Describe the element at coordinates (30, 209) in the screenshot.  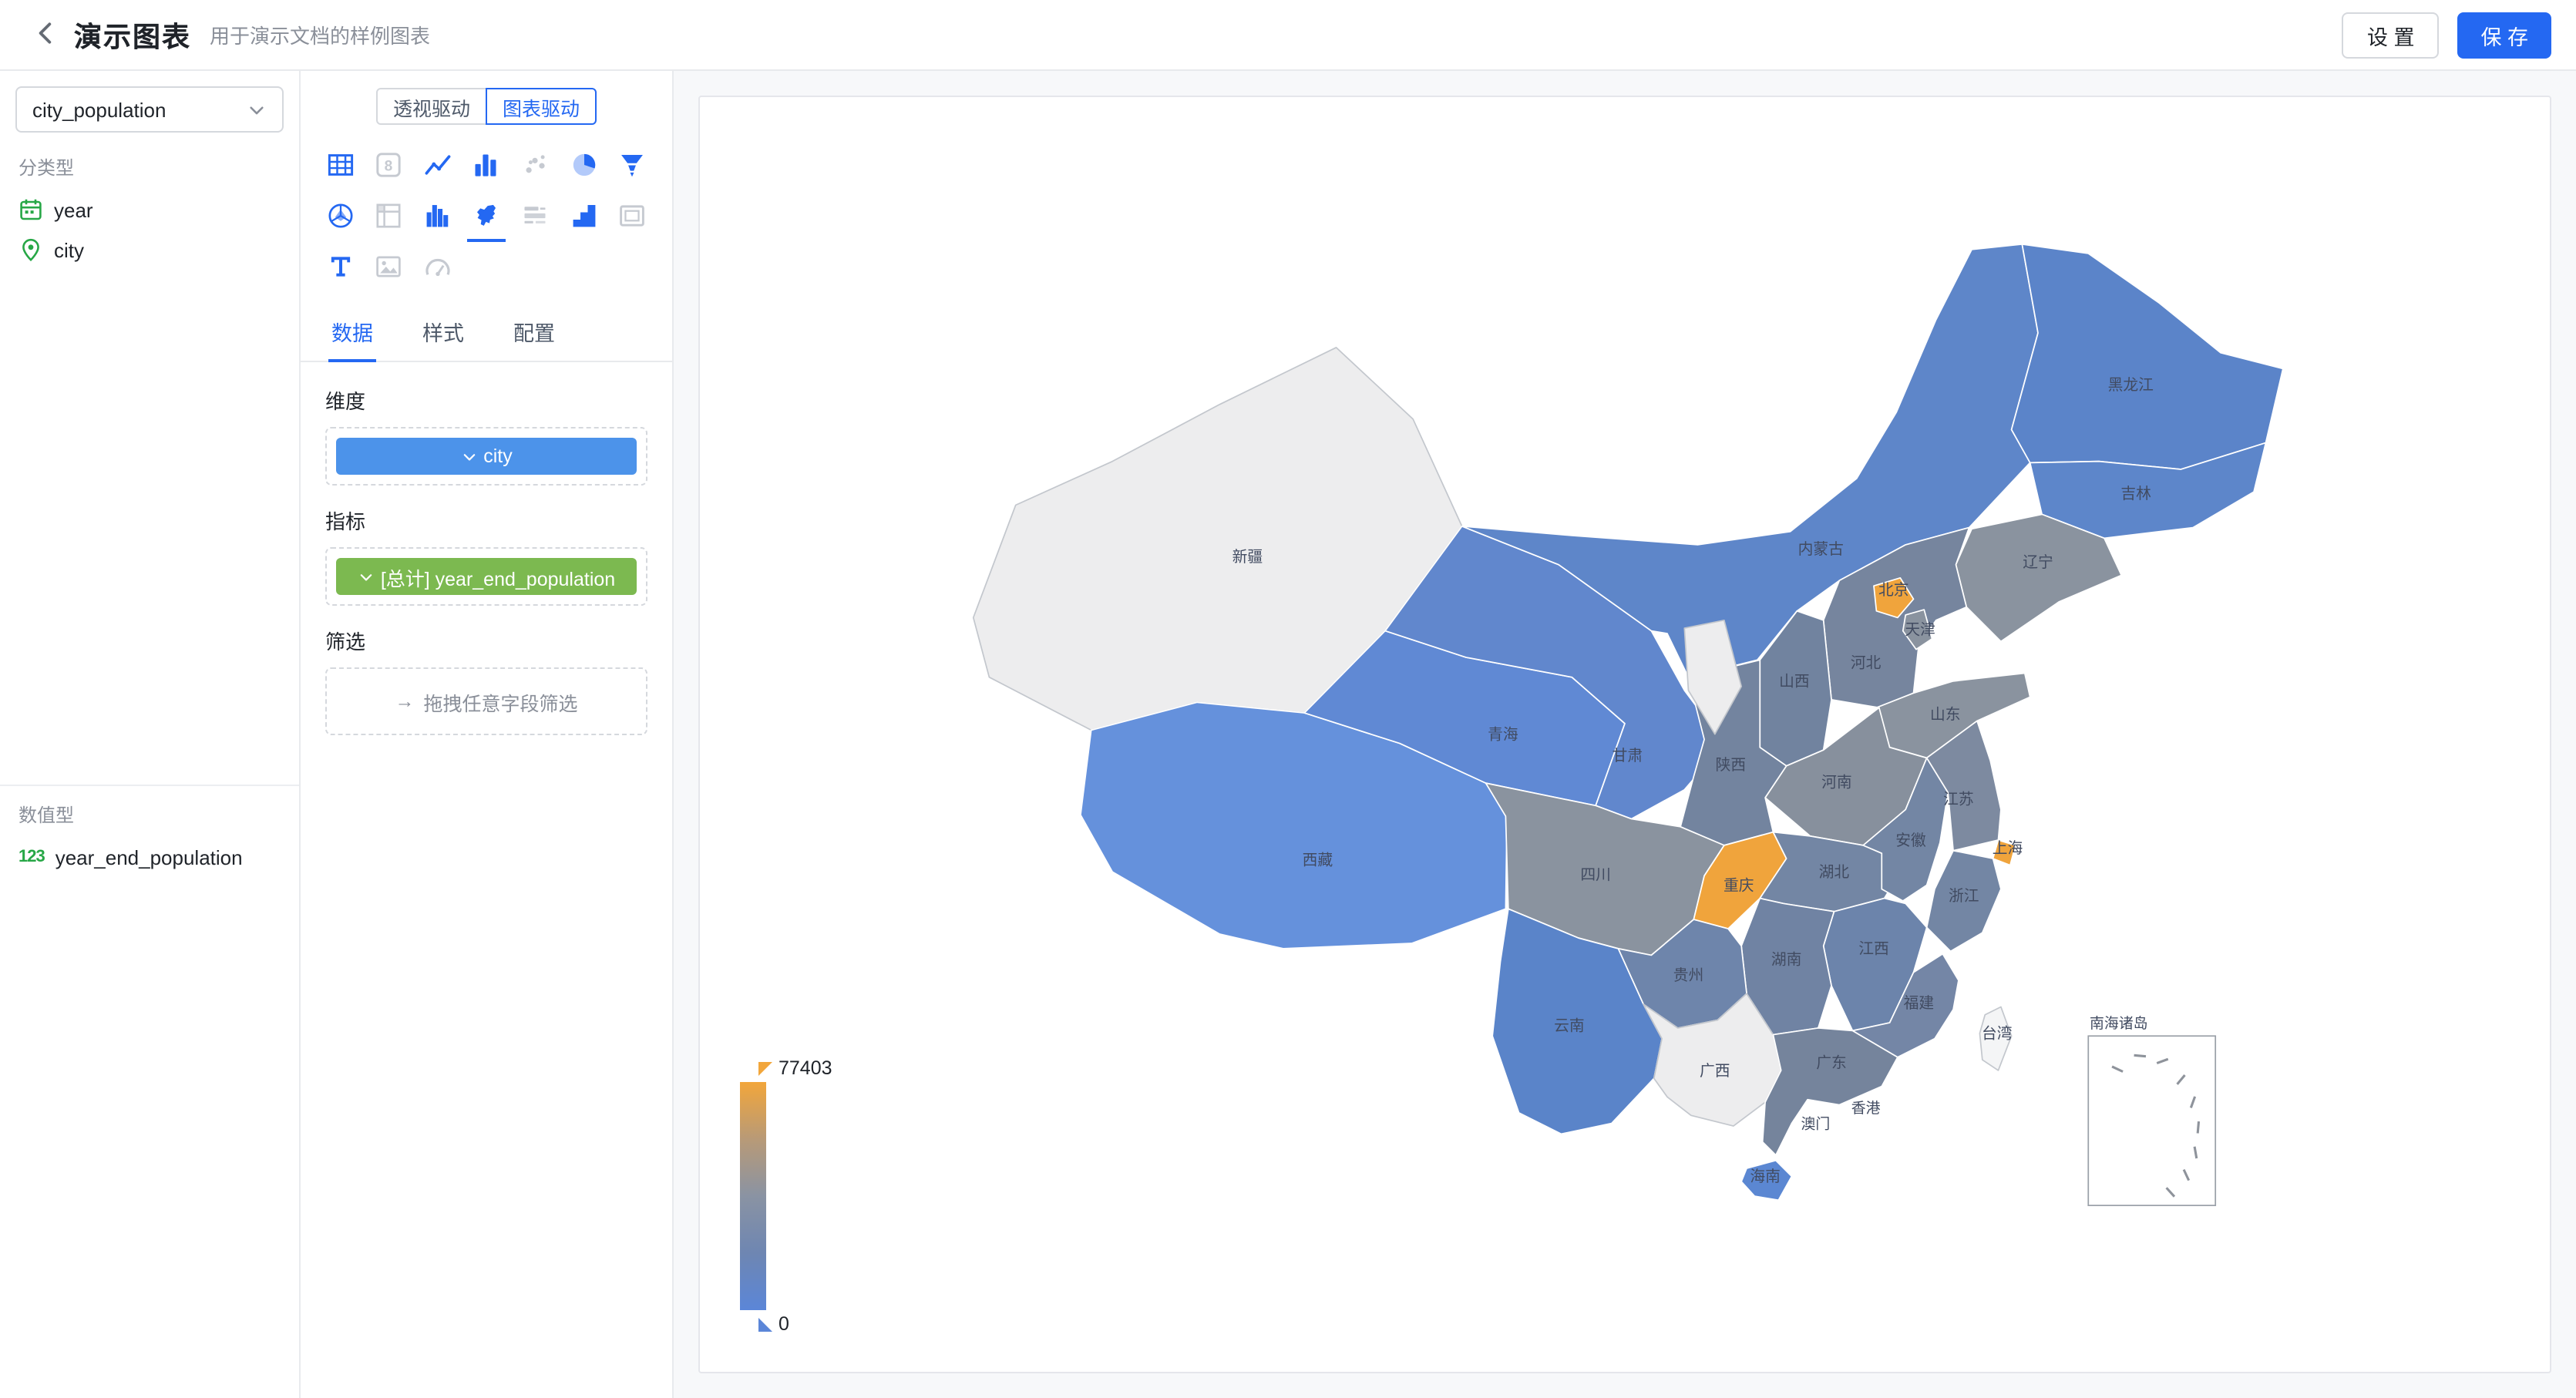
I see `calendar-icon` at that location.